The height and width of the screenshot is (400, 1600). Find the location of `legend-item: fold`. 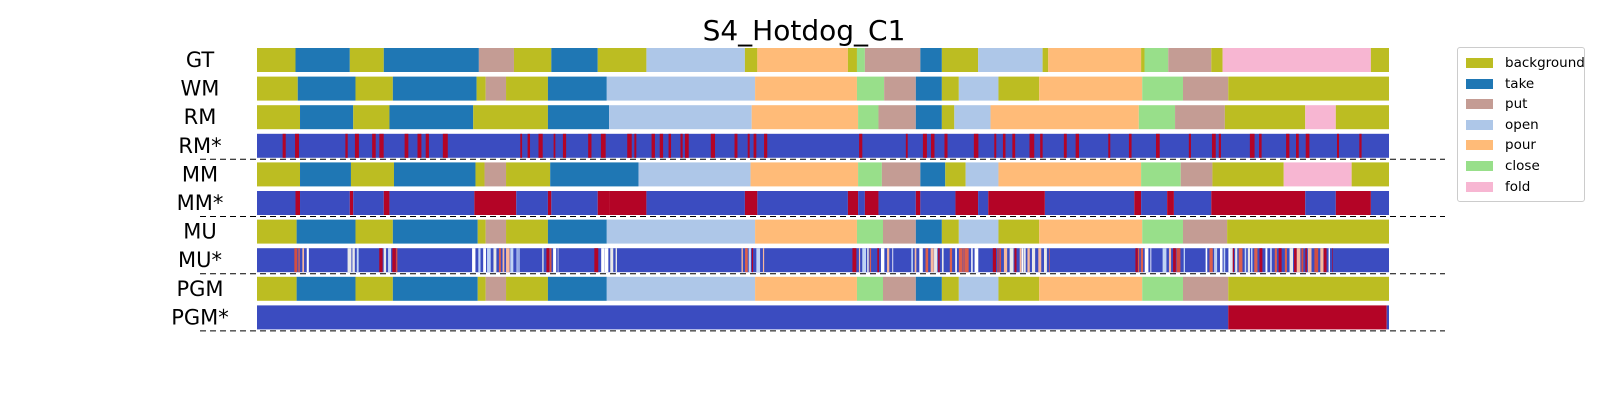

legend-item: fold is located at coordinates (1498, 187).